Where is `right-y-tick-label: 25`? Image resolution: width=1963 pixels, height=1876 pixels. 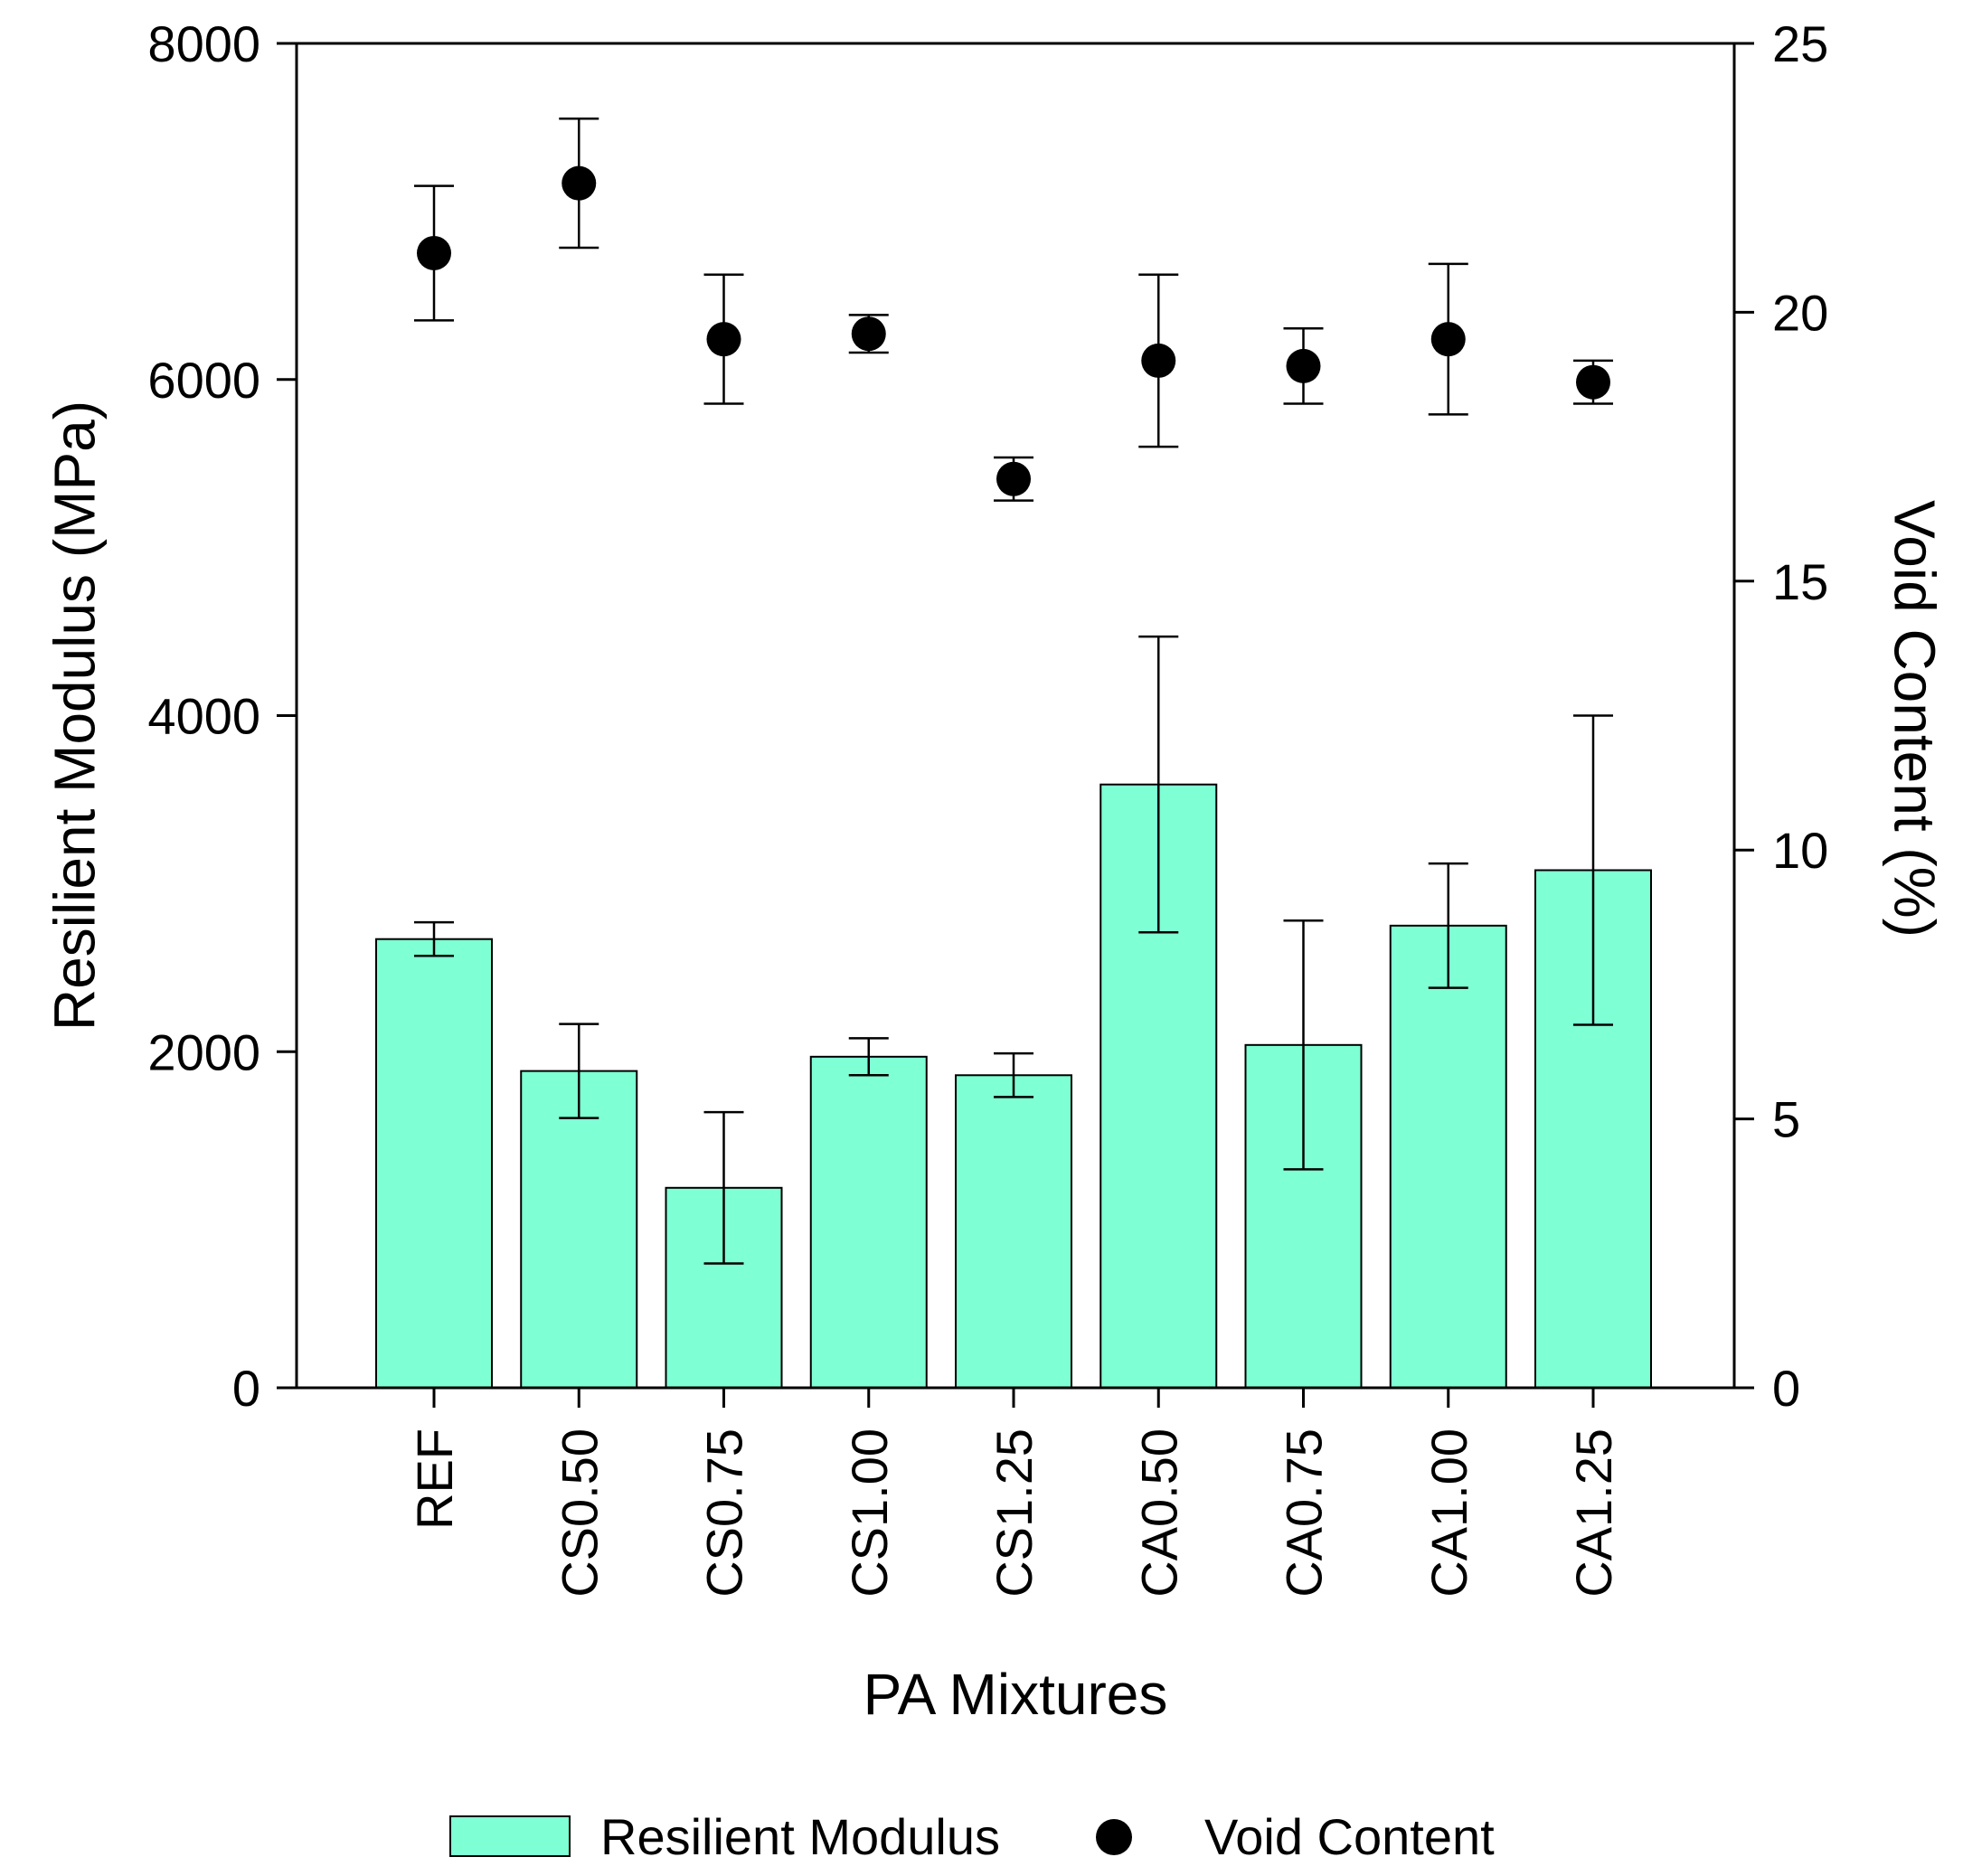 right-y-tick-label: 25 is located at coordinates (1800, 43).